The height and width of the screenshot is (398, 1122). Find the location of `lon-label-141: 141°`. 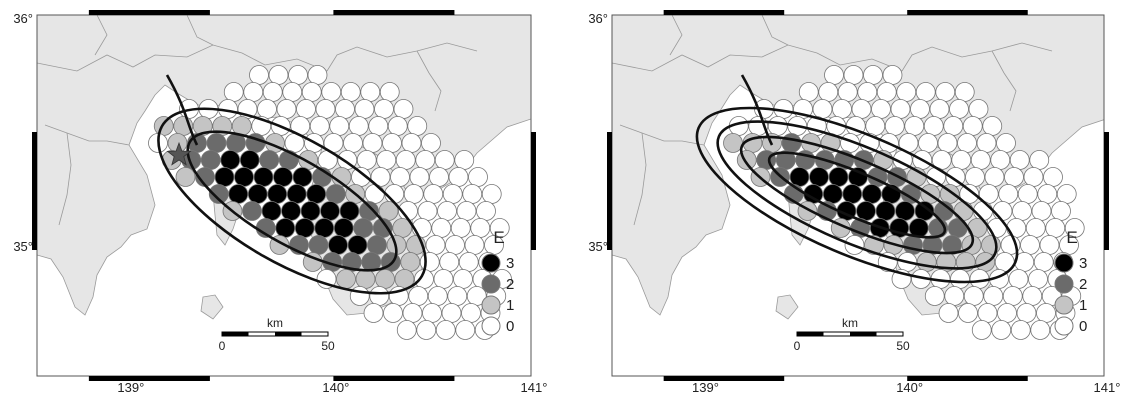

lon-label-141: 141° is located at coordinates (534, 387).